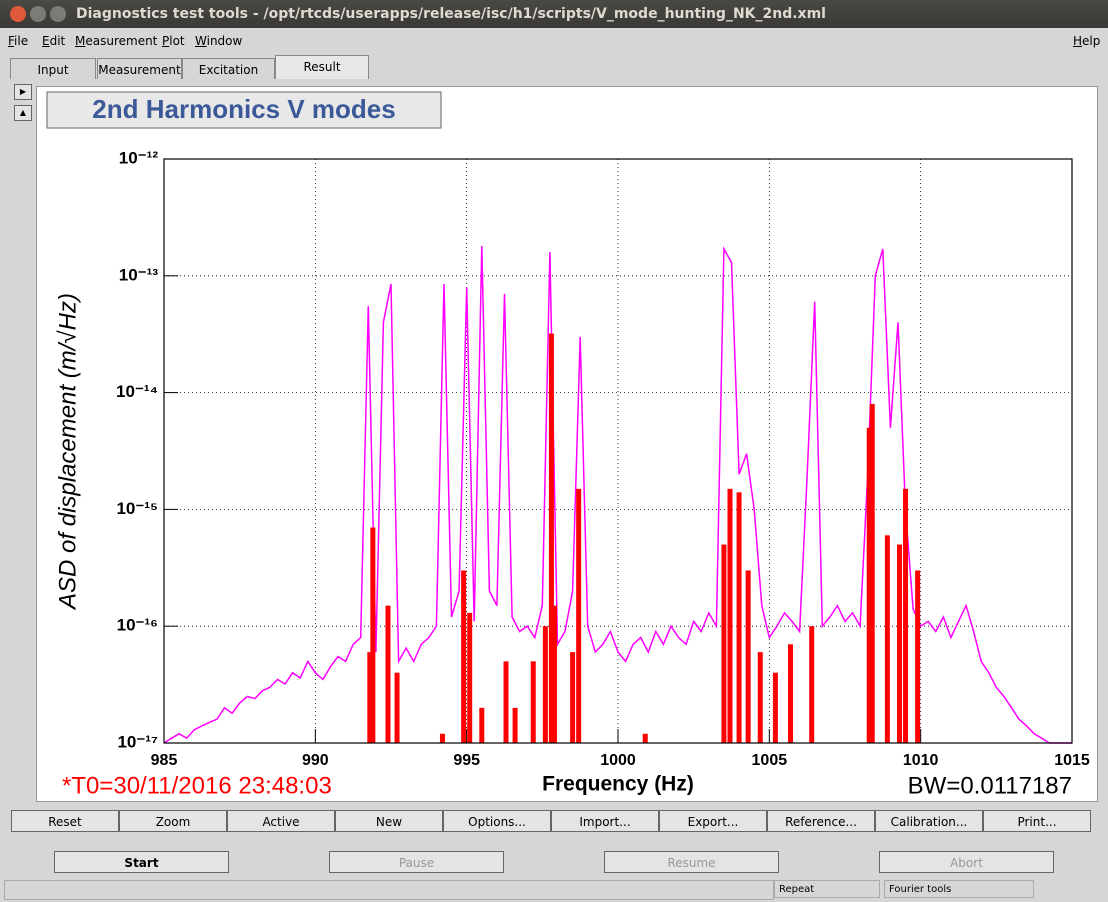 The width and height of the screenshot is (1108, 902). Describe the element at coordinates (966, 862) in the screenshot. I see `abort-button: Abort` at that location.